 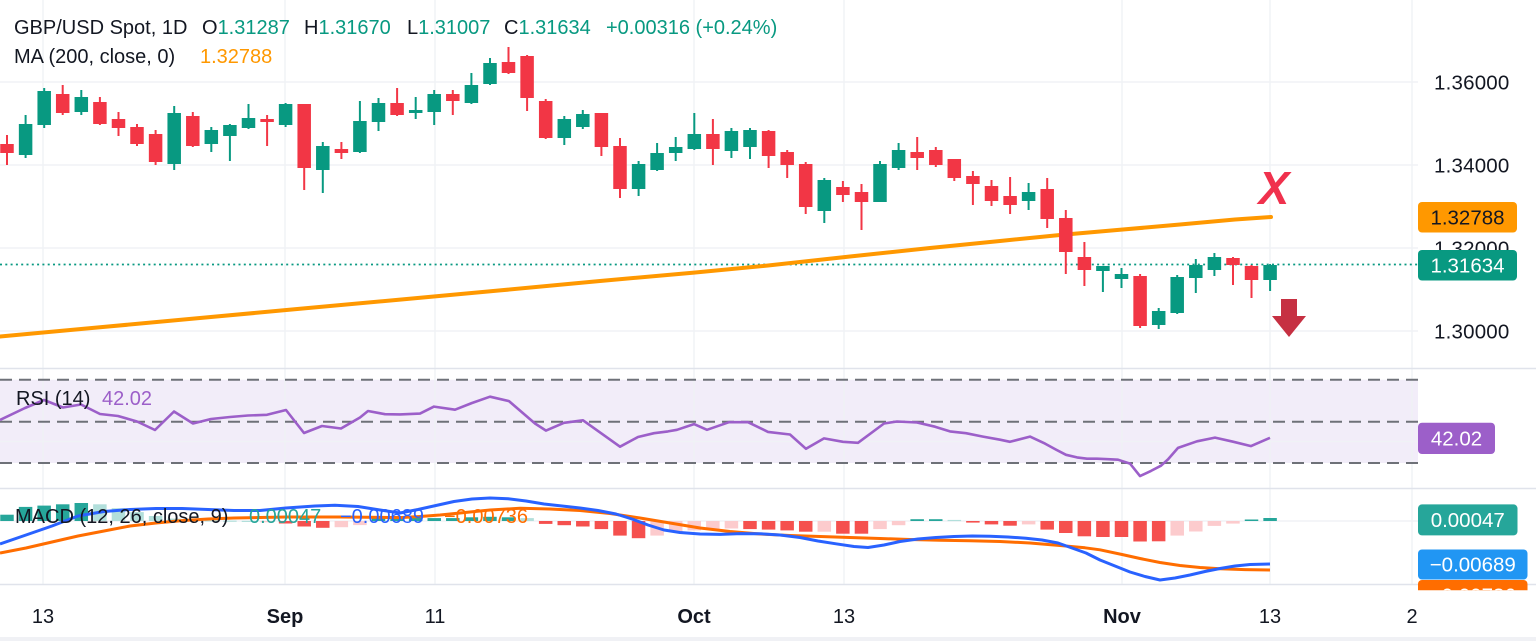 What do you see at coordinates (1456, 439) in the screenshot?
I see `svg-text: 42.02` at bounding box center [1456, 439].